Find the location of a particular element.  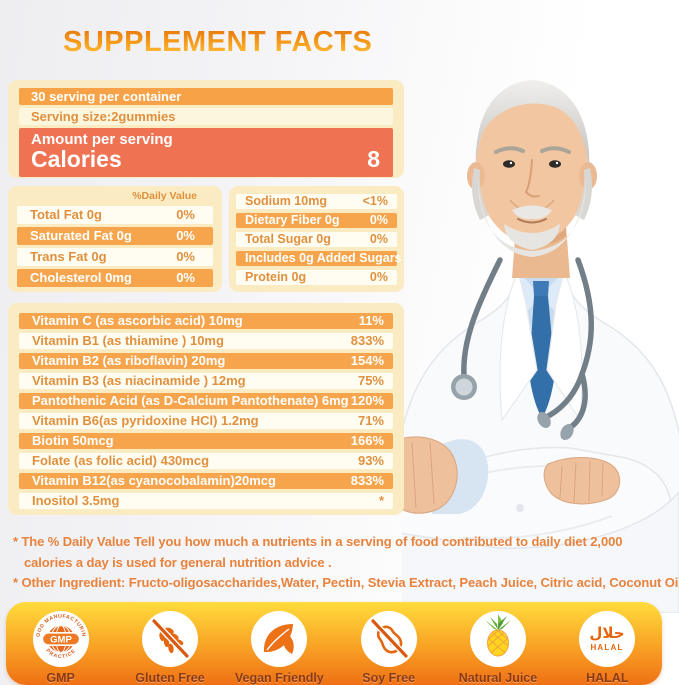

badge-label: Vegan Friendly is located at coordinates (279, 678).